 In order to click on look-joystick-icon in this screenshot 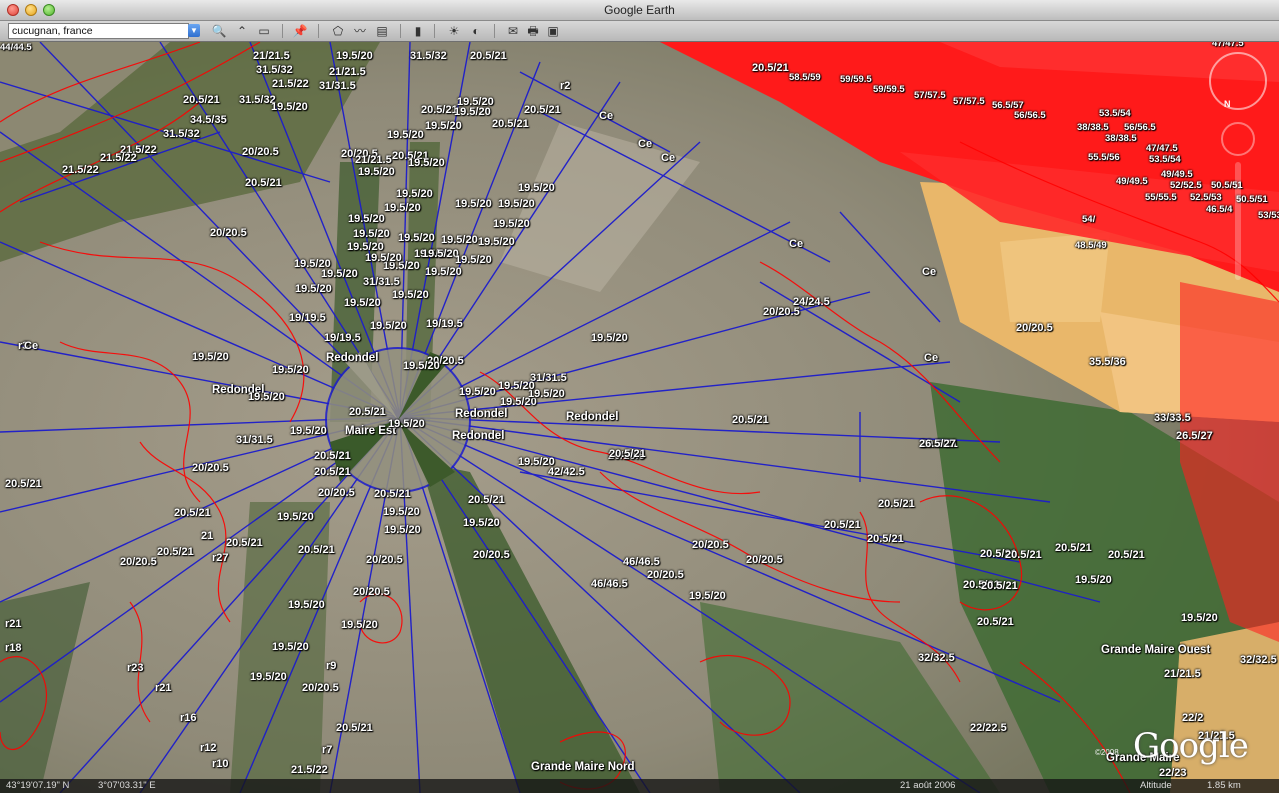, I will do `click(1238, 139)`.